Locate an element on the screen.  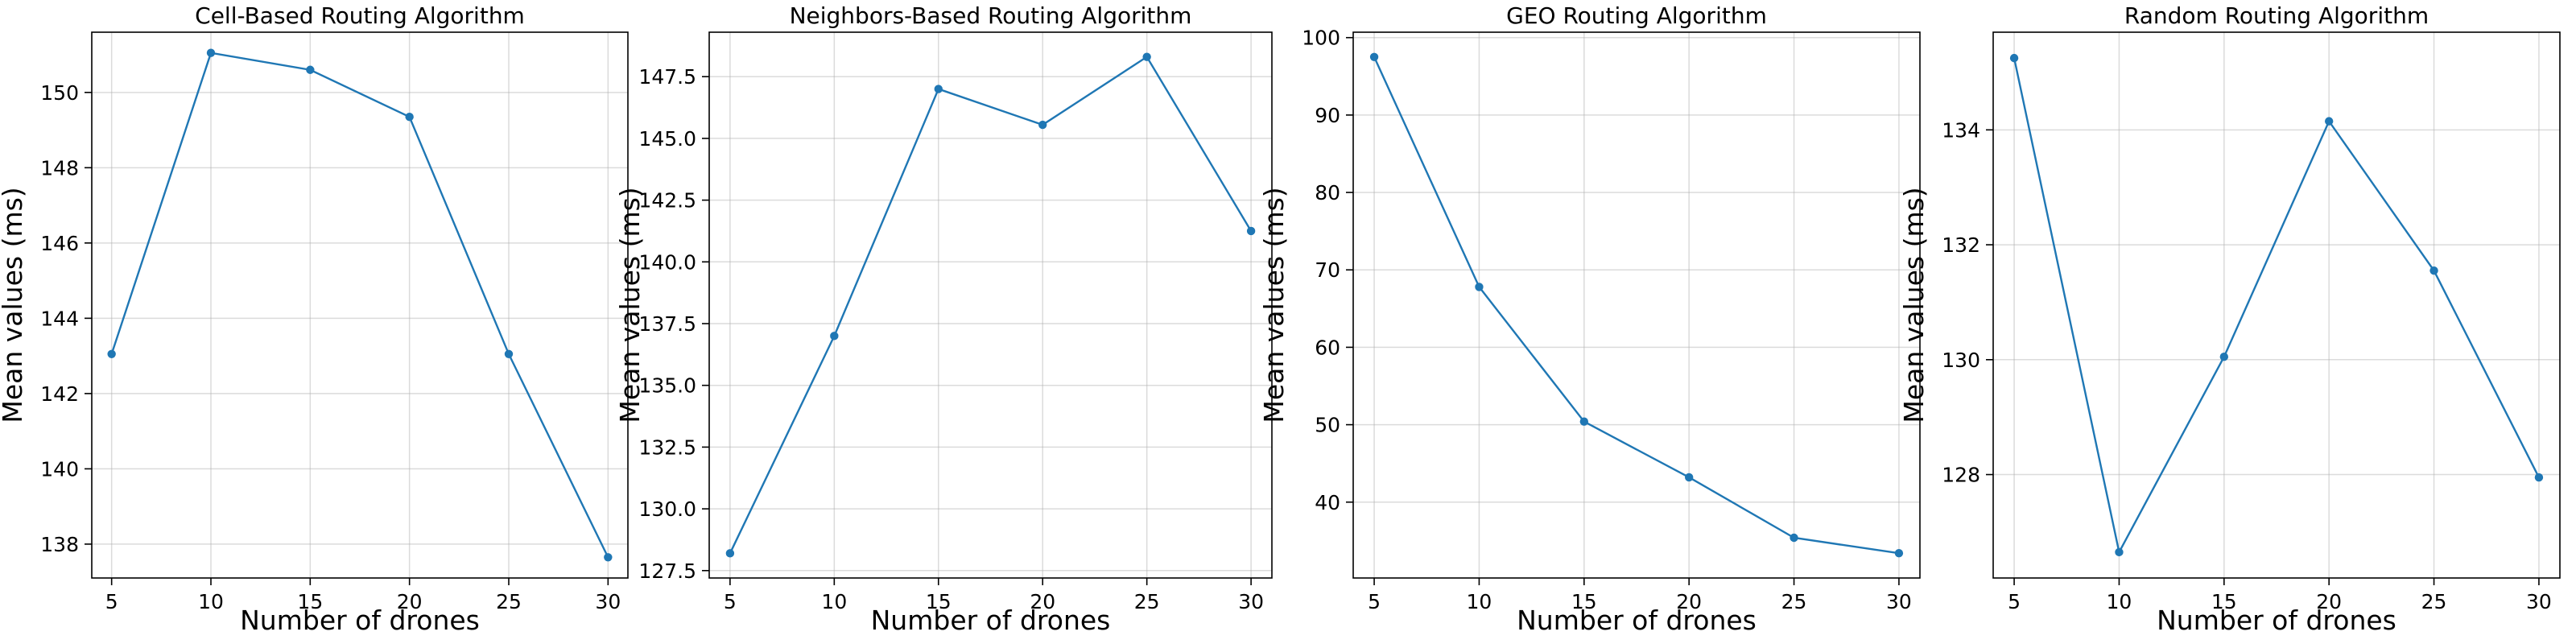
y-tick-label: 146 is located at coordinates (59, 243).